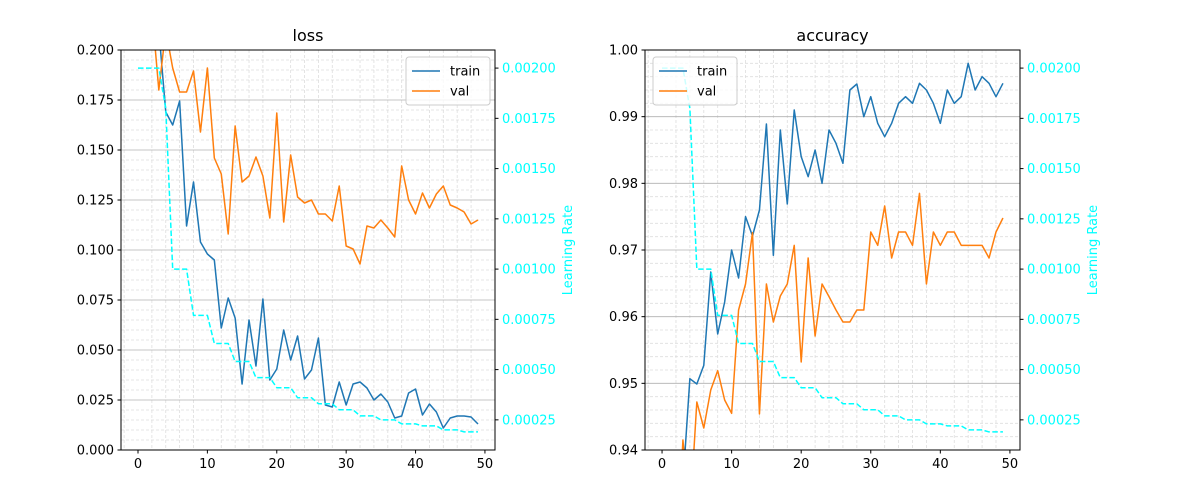 The height and width of the screenshot is (500, 1200). What do you see at coordinates (623, 251) in the screenshot?
I see `y-tick-label: 0.97` at bounding box center [623, 251].